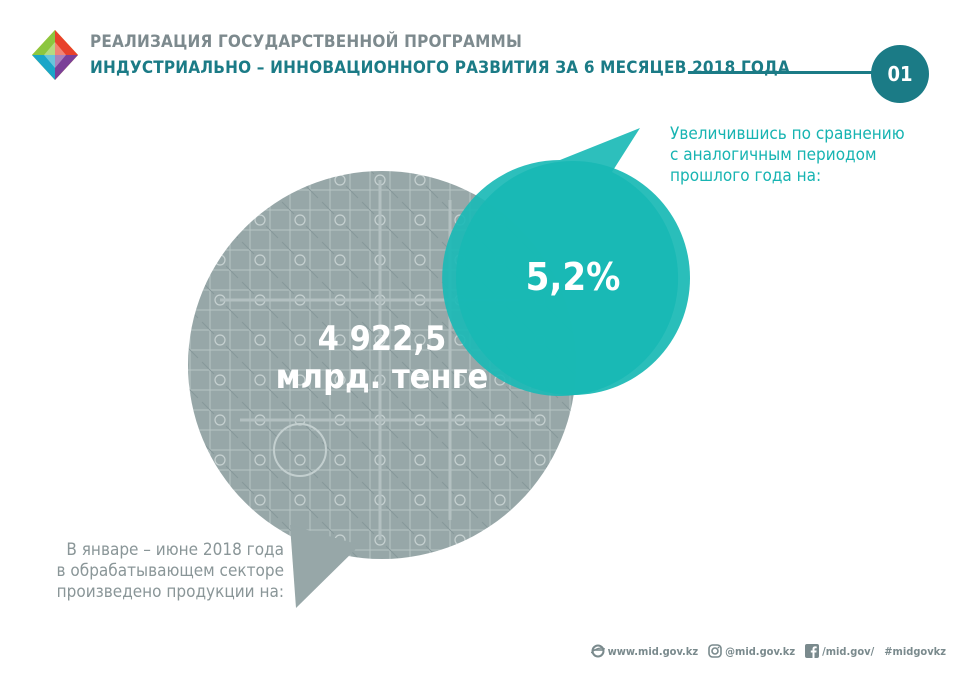 The image size is (960, 678). Describe the element at coordinates (812, 651) in the screenshot. I see `facebook-icon` at that location.